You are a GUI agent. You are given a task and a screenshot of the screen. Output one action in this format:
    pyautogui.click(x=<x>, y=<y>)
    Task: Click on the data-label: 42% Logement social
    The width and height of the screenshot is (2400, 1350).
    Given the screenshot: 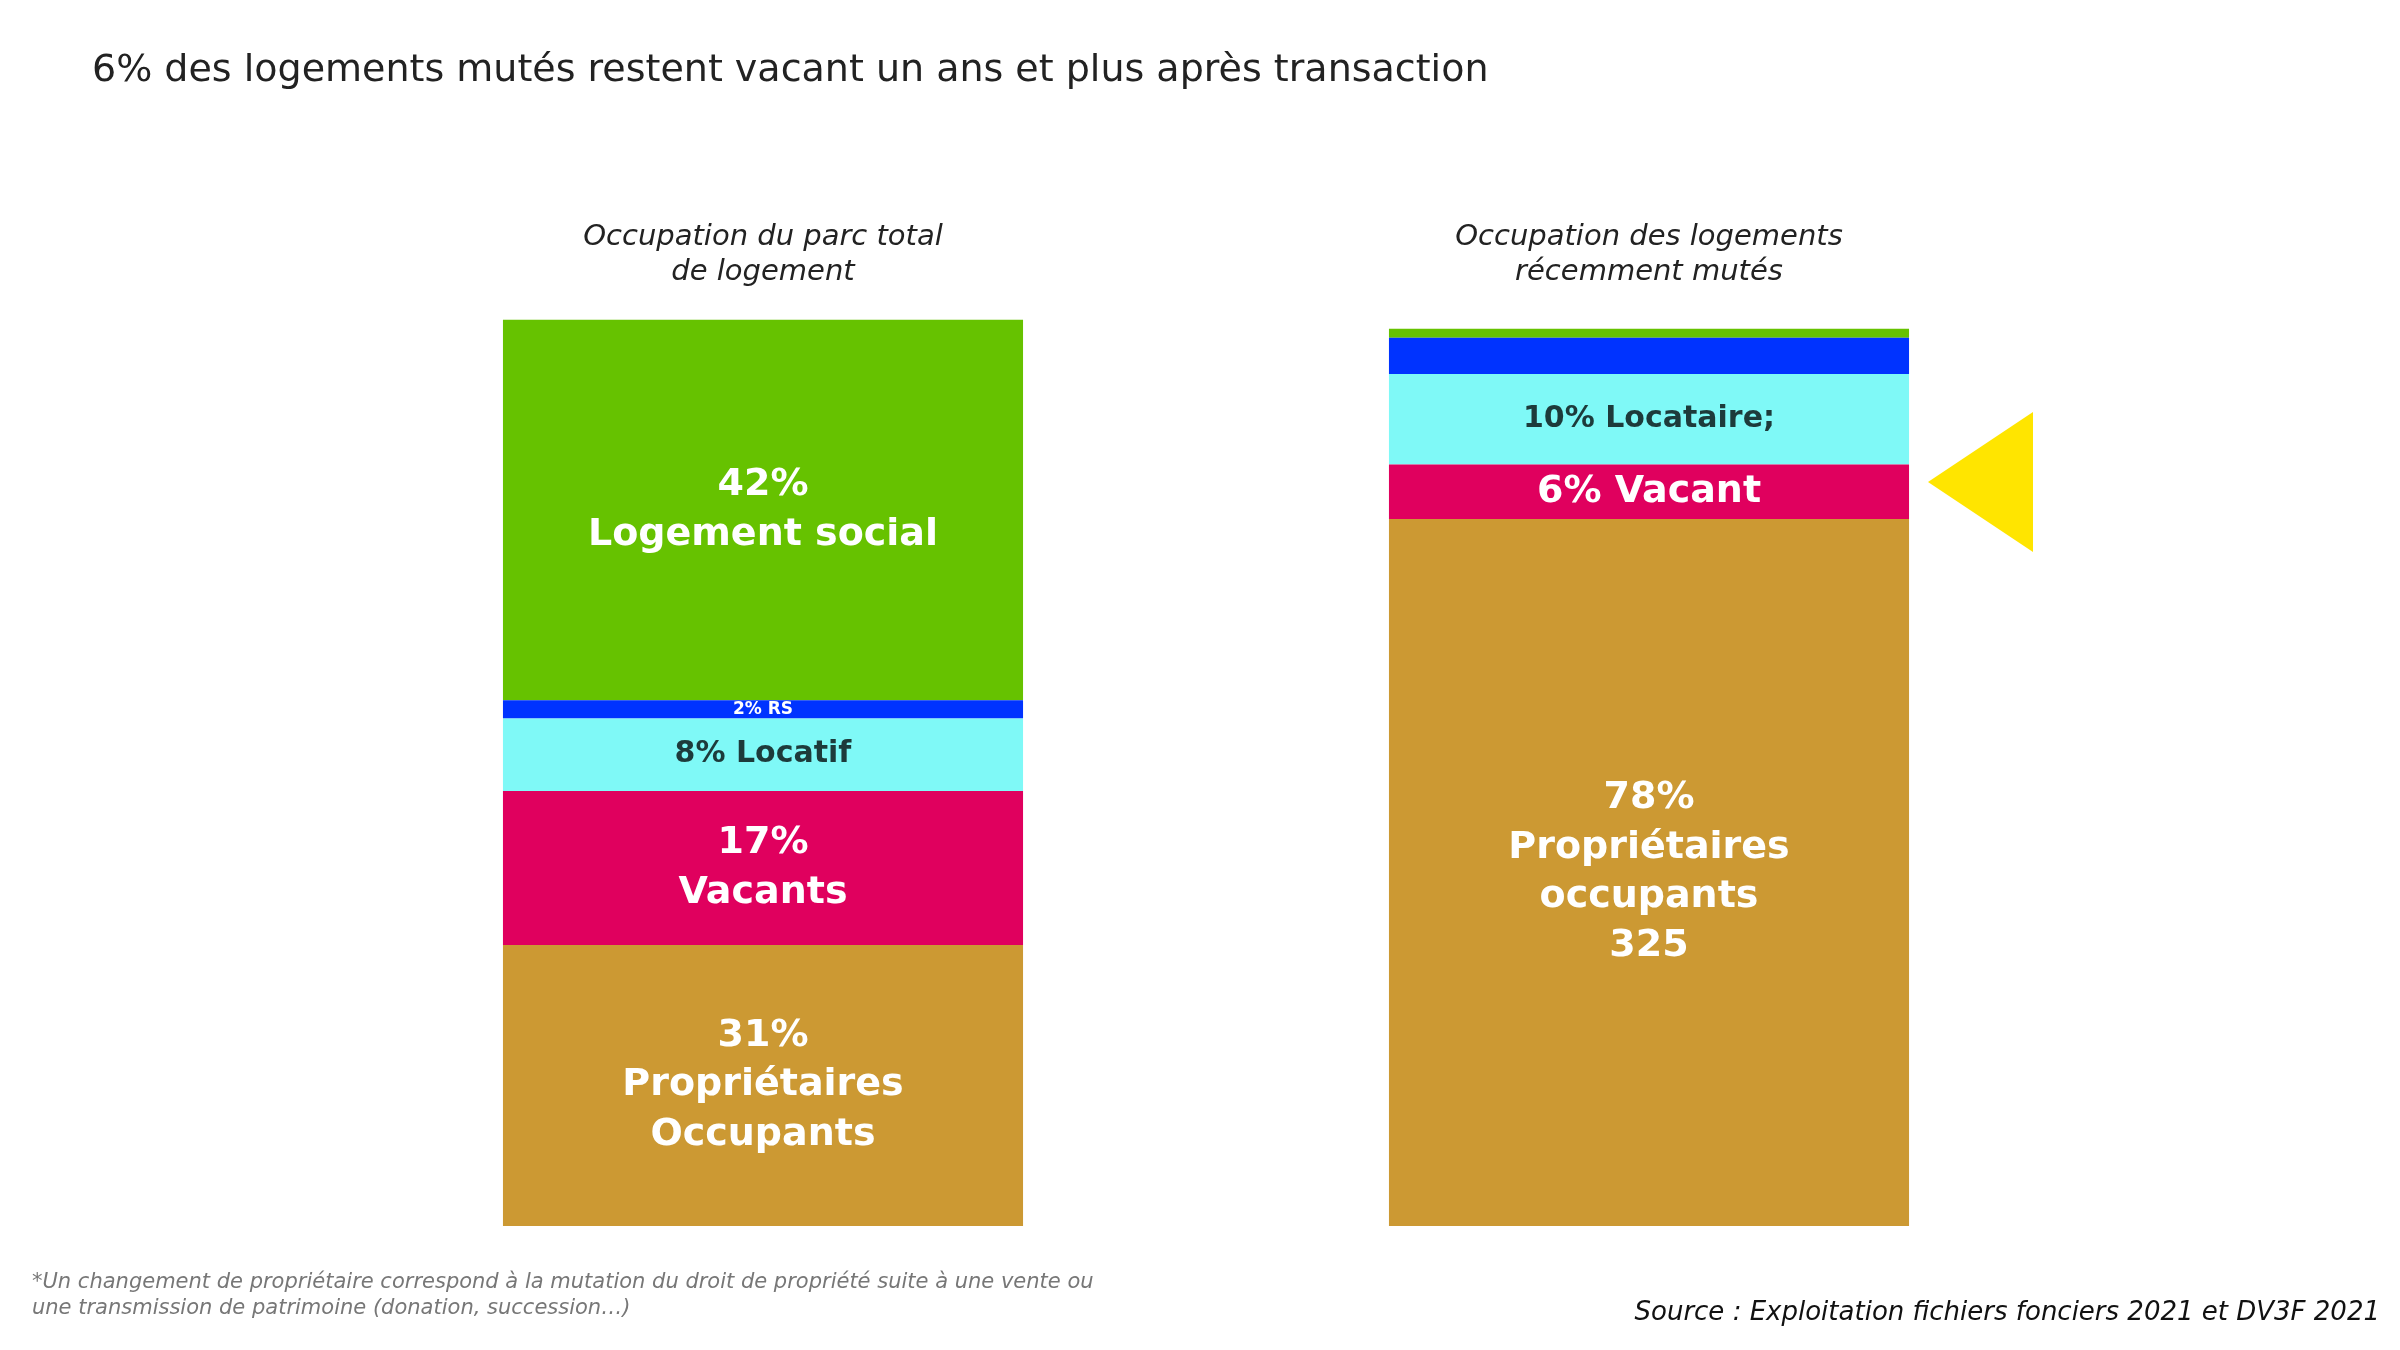 What is the action you would take?
    pyautogui.click(x=763, y=507)
    